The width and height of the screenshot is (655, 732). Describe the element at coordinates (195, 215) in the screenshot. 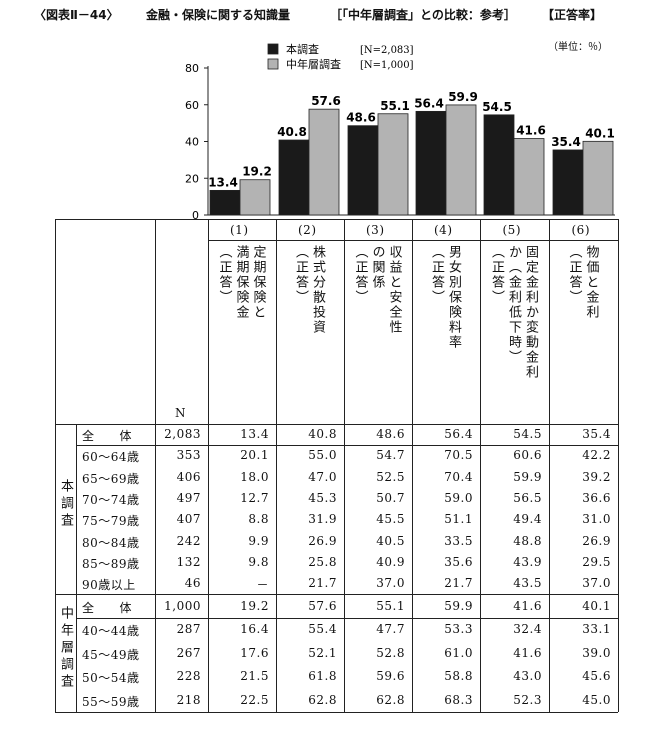

I see `y-tick-label: 0` at that location.